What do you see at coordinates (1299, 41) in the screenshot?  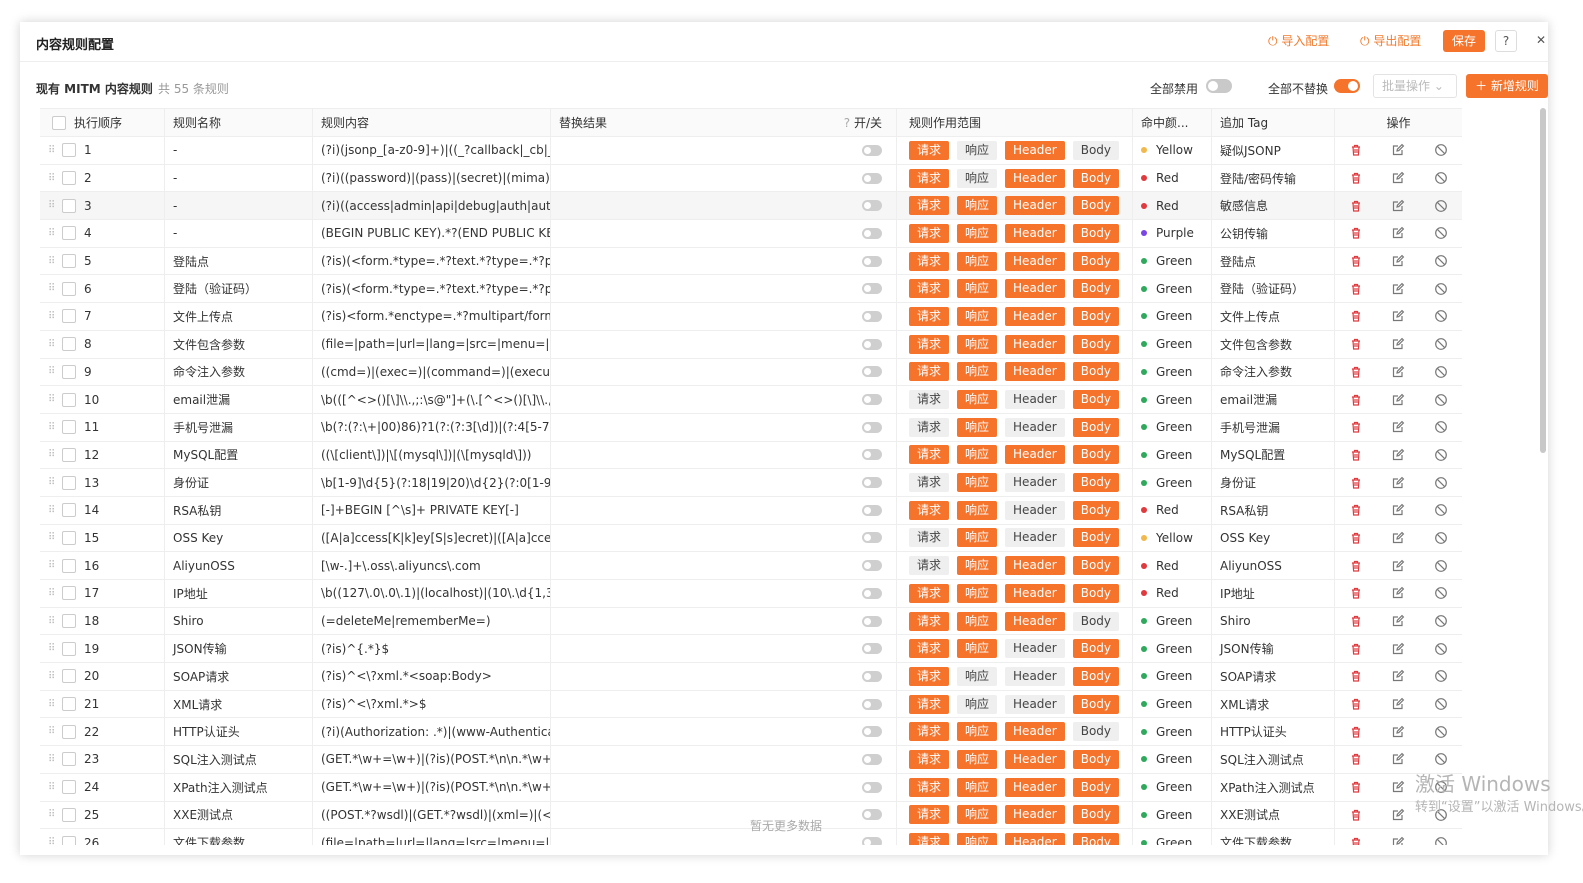 I see `import-button: ⏻ 导入配置` at bounding box center [1299, 41].